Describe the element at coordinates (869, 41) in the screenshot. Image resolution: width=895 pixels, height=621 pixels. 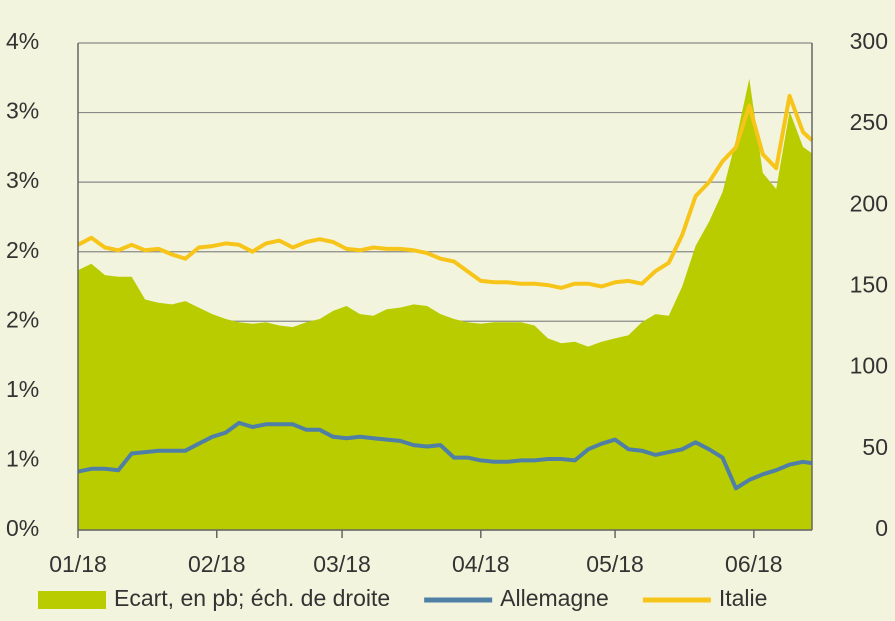
I see `y2-tick-label: 300` at that location.